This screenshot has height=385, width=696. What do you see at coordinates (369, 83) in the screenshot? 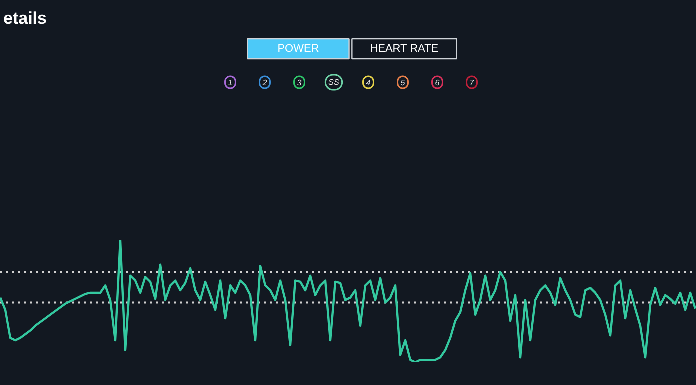
I see `text: 4` at bounding box center [369, 83].